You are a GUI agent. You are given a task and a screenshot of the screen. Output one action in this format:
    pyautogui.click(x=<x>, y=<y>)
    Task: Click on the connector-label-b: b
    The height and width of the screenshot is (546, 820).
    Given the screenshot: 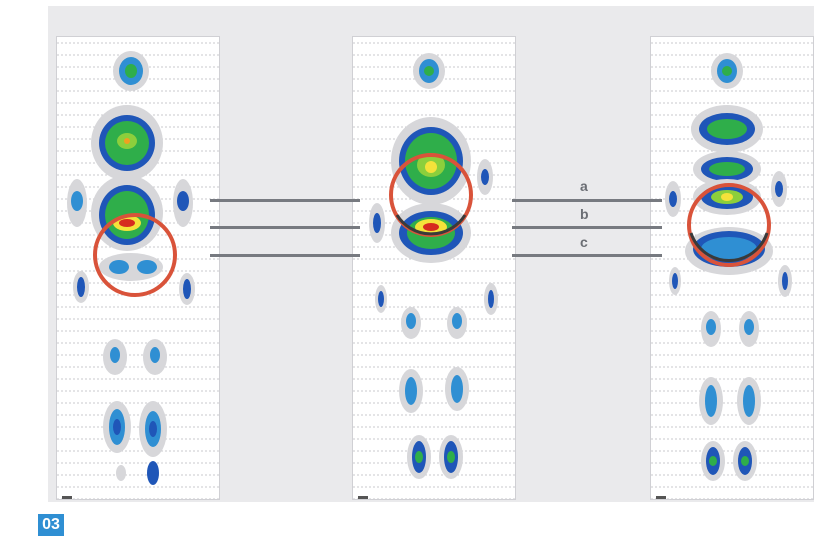 What is the action you would take?
    pyautogui.click(x=584, y=214)
    